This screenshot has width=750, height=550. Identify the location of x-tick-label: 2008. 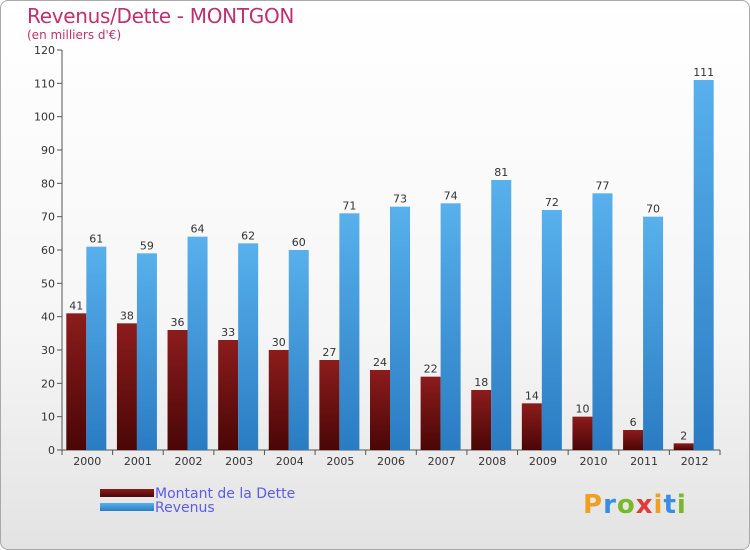
(492, 461).